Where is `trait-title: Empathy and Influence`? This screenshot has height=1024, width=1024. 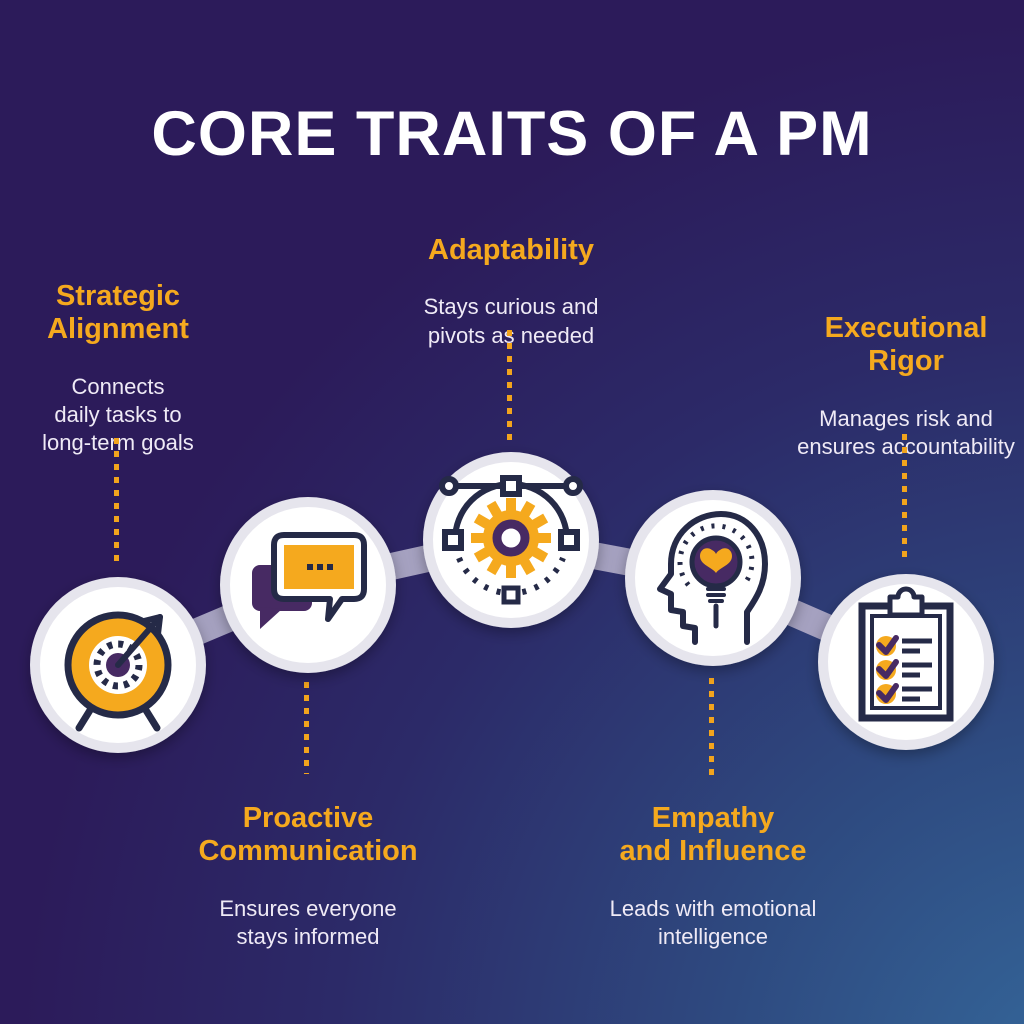
trait-title: Empathy and Influence is located at coordinates (713, 835).